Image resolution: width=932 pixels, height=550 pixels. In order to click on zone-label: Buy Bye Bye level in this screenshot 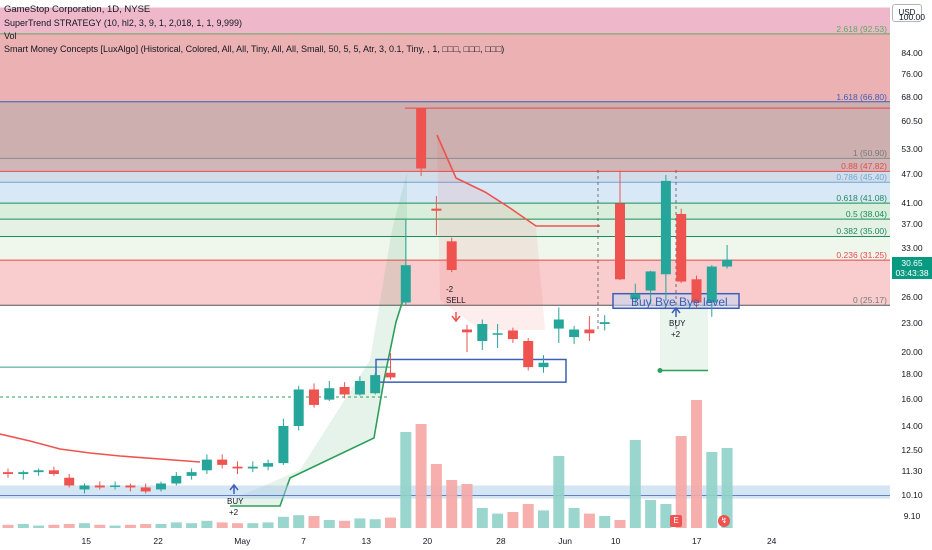, I will do `click(679, 302)`.